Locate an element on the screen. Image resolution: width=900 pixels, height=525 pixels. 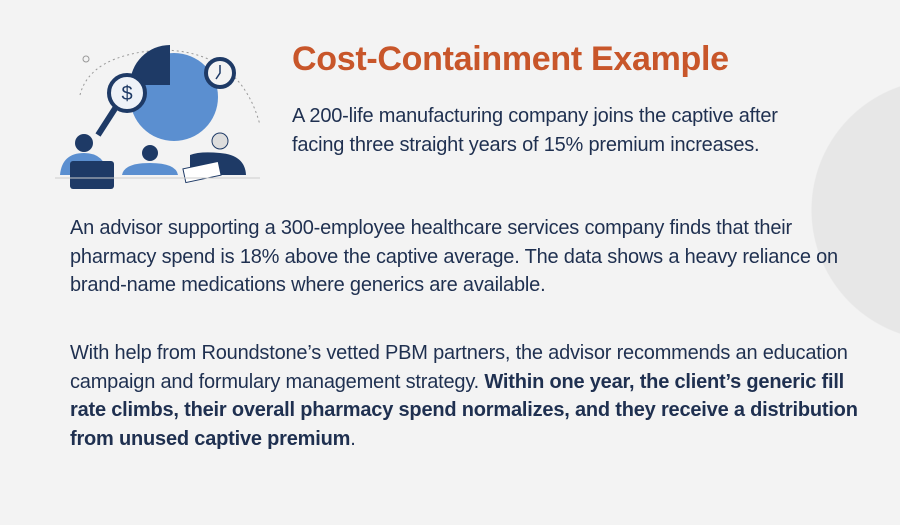
team-analysis-illustration: $ is located at coordinates (158, 117).